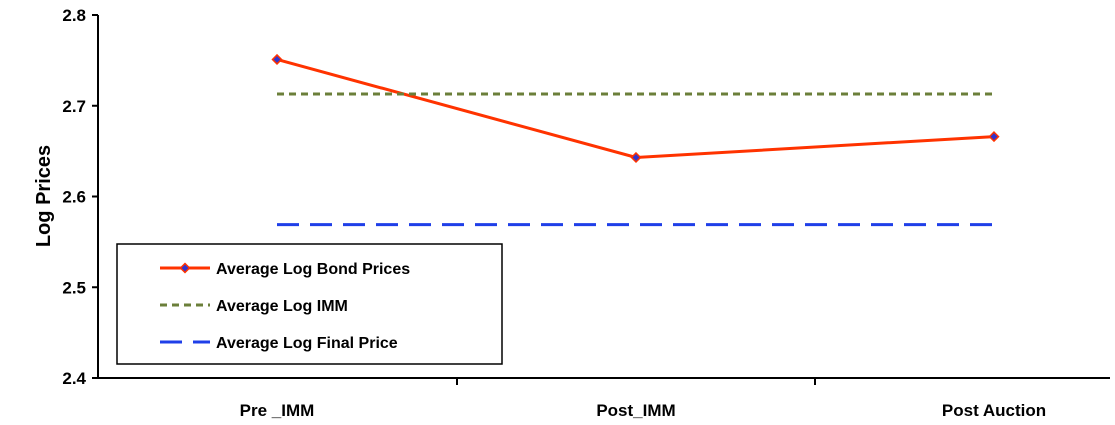 The width and height of the screenshot is (1115, 425). Describe the element at coordinates (994, 410) in the screenshot. I see `x-tick-label: Post Auction` at that location.